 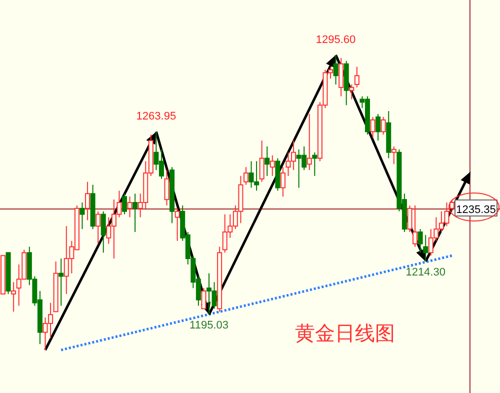 I want to click on annotation: 1235.35, so click(x=476, y=210).